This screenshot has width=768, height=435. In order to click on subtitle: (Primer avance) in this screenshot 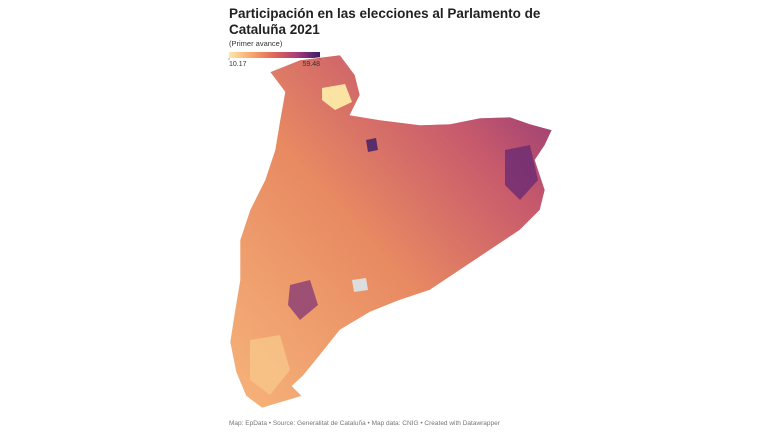, I will do `click(256, 43)`.